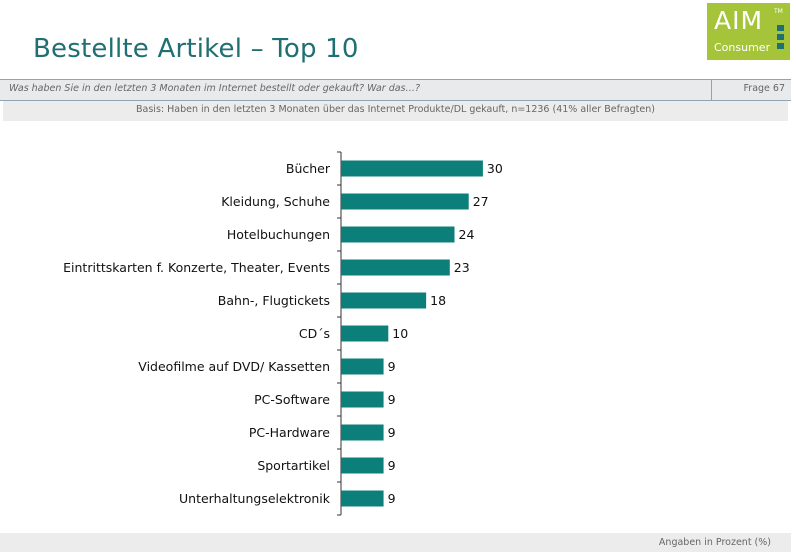 The image size is (796, 552). What do you see at coordinates (314, 333) in the screenshot?
I see `category-label: CD´s` at bounding box center [314, 333].